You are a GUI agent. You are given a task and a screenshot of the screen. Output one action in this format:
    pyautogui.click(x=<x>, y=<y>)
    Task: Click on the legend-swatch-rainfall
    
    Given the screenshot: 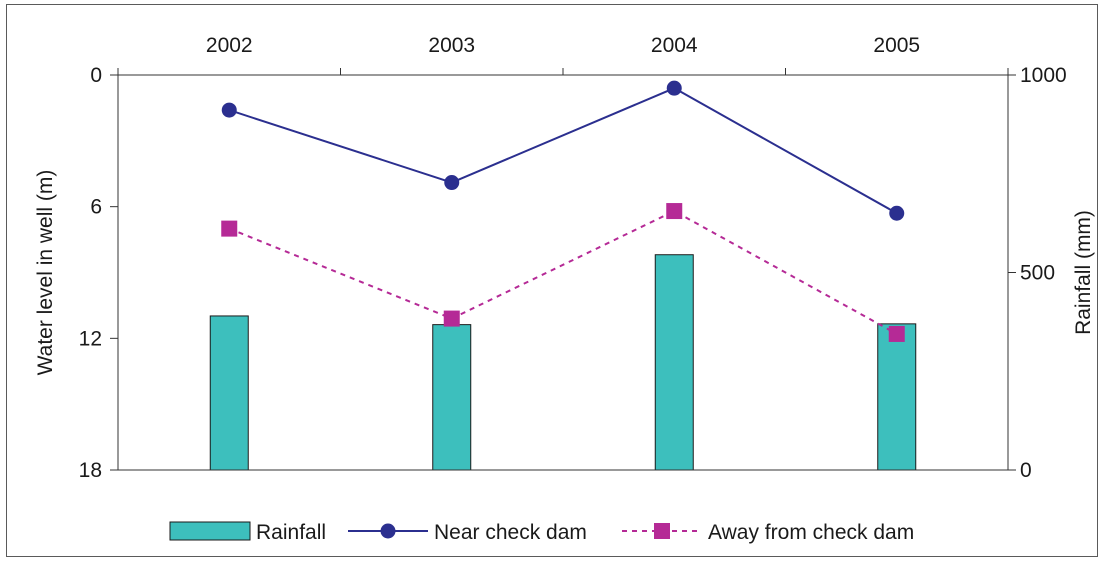 What is the action you would take?
    pyautogui.click(x=210, y=531)
    